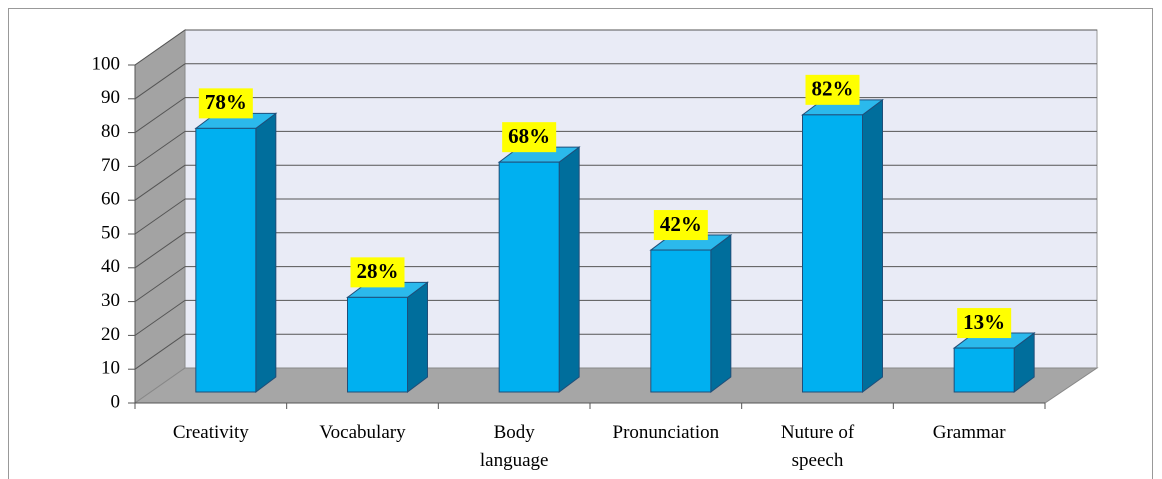  What do you see at coordinates (969, 432) in the screenshot?
I see `x-tick-label: Grammar` at bounding box center [969, 432].